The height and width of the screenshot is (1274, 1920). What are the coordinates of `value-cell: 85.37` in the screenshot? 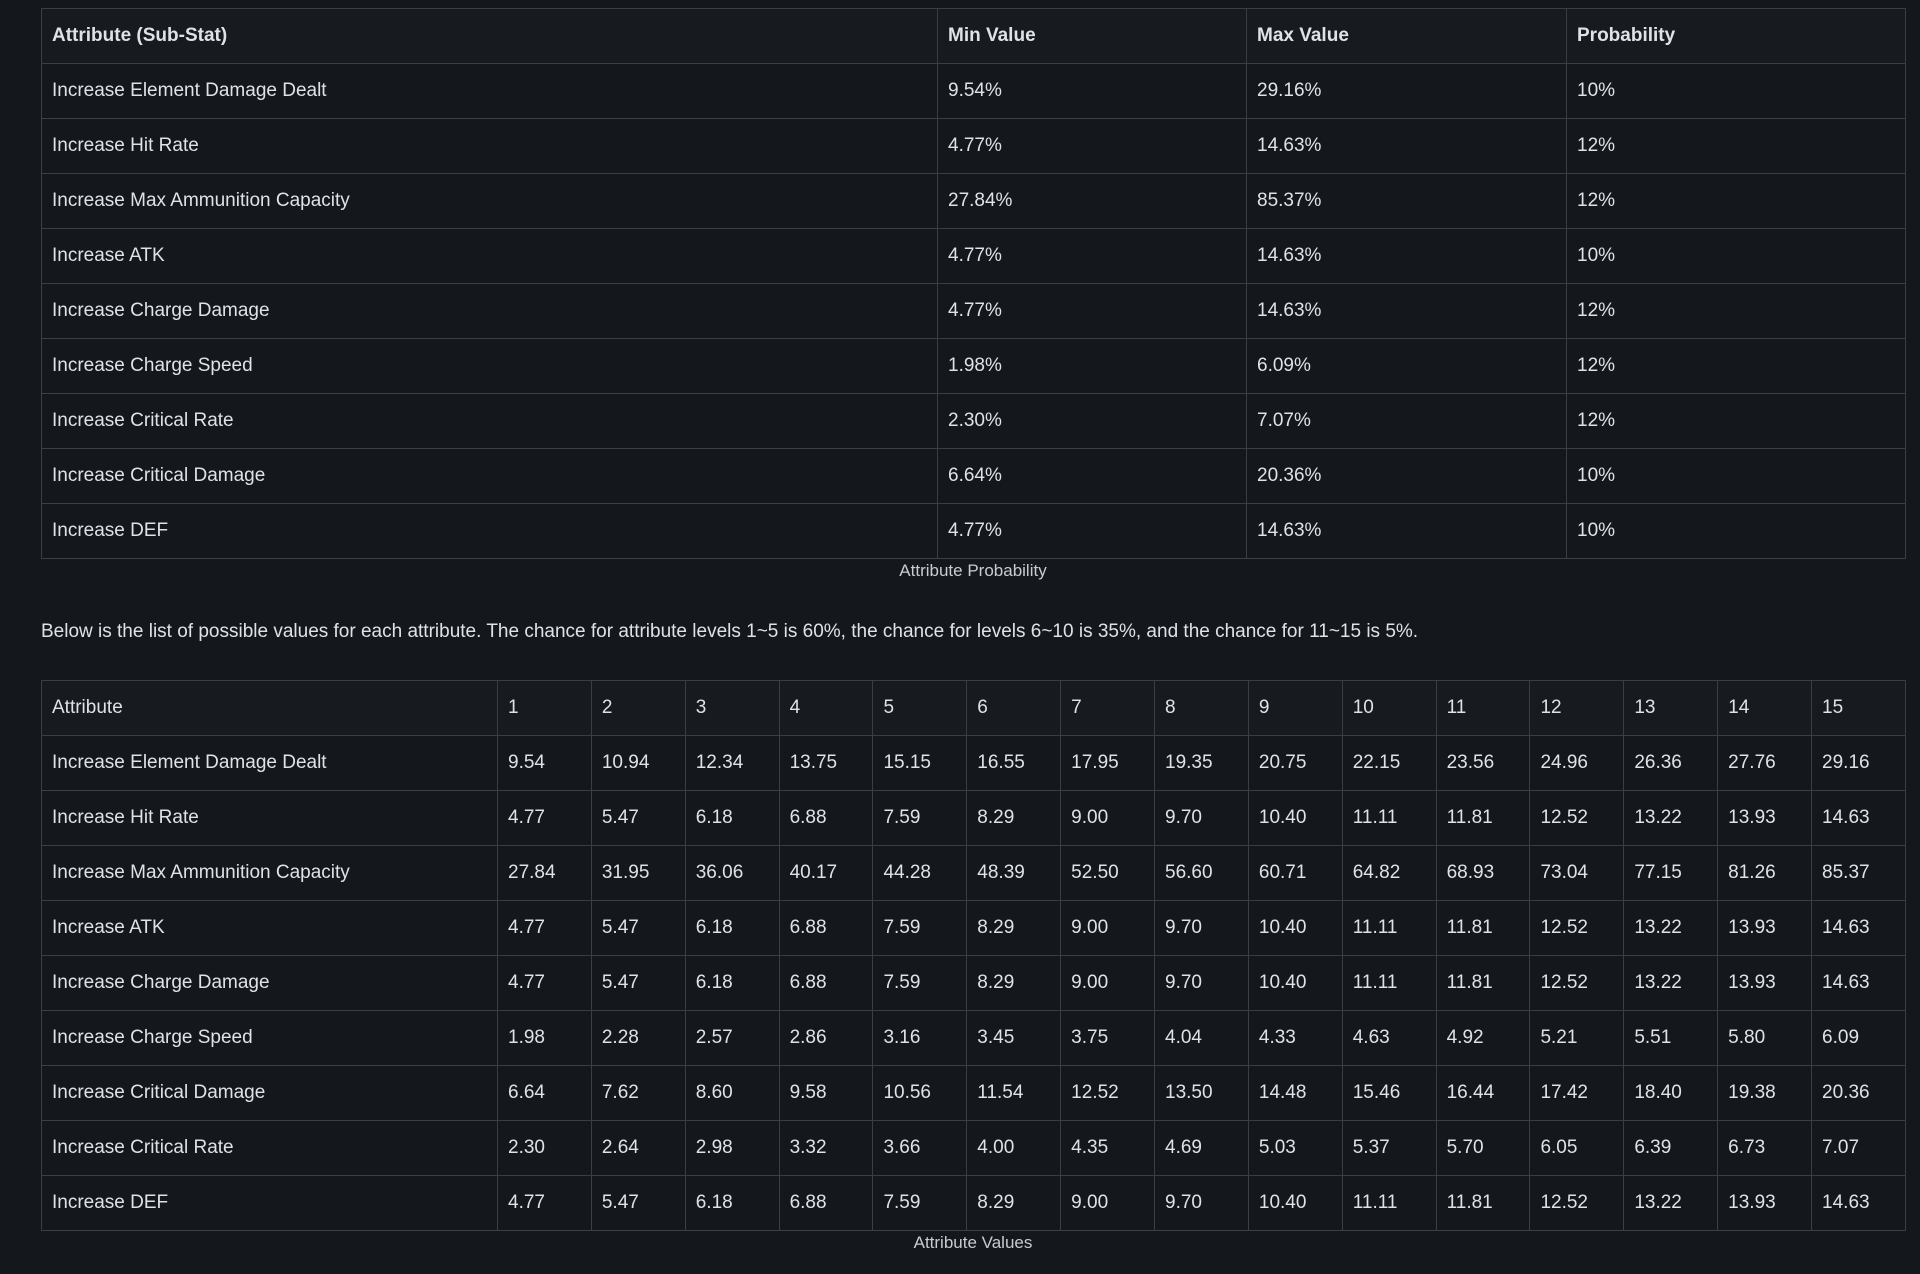 It's located at (1858, 873).